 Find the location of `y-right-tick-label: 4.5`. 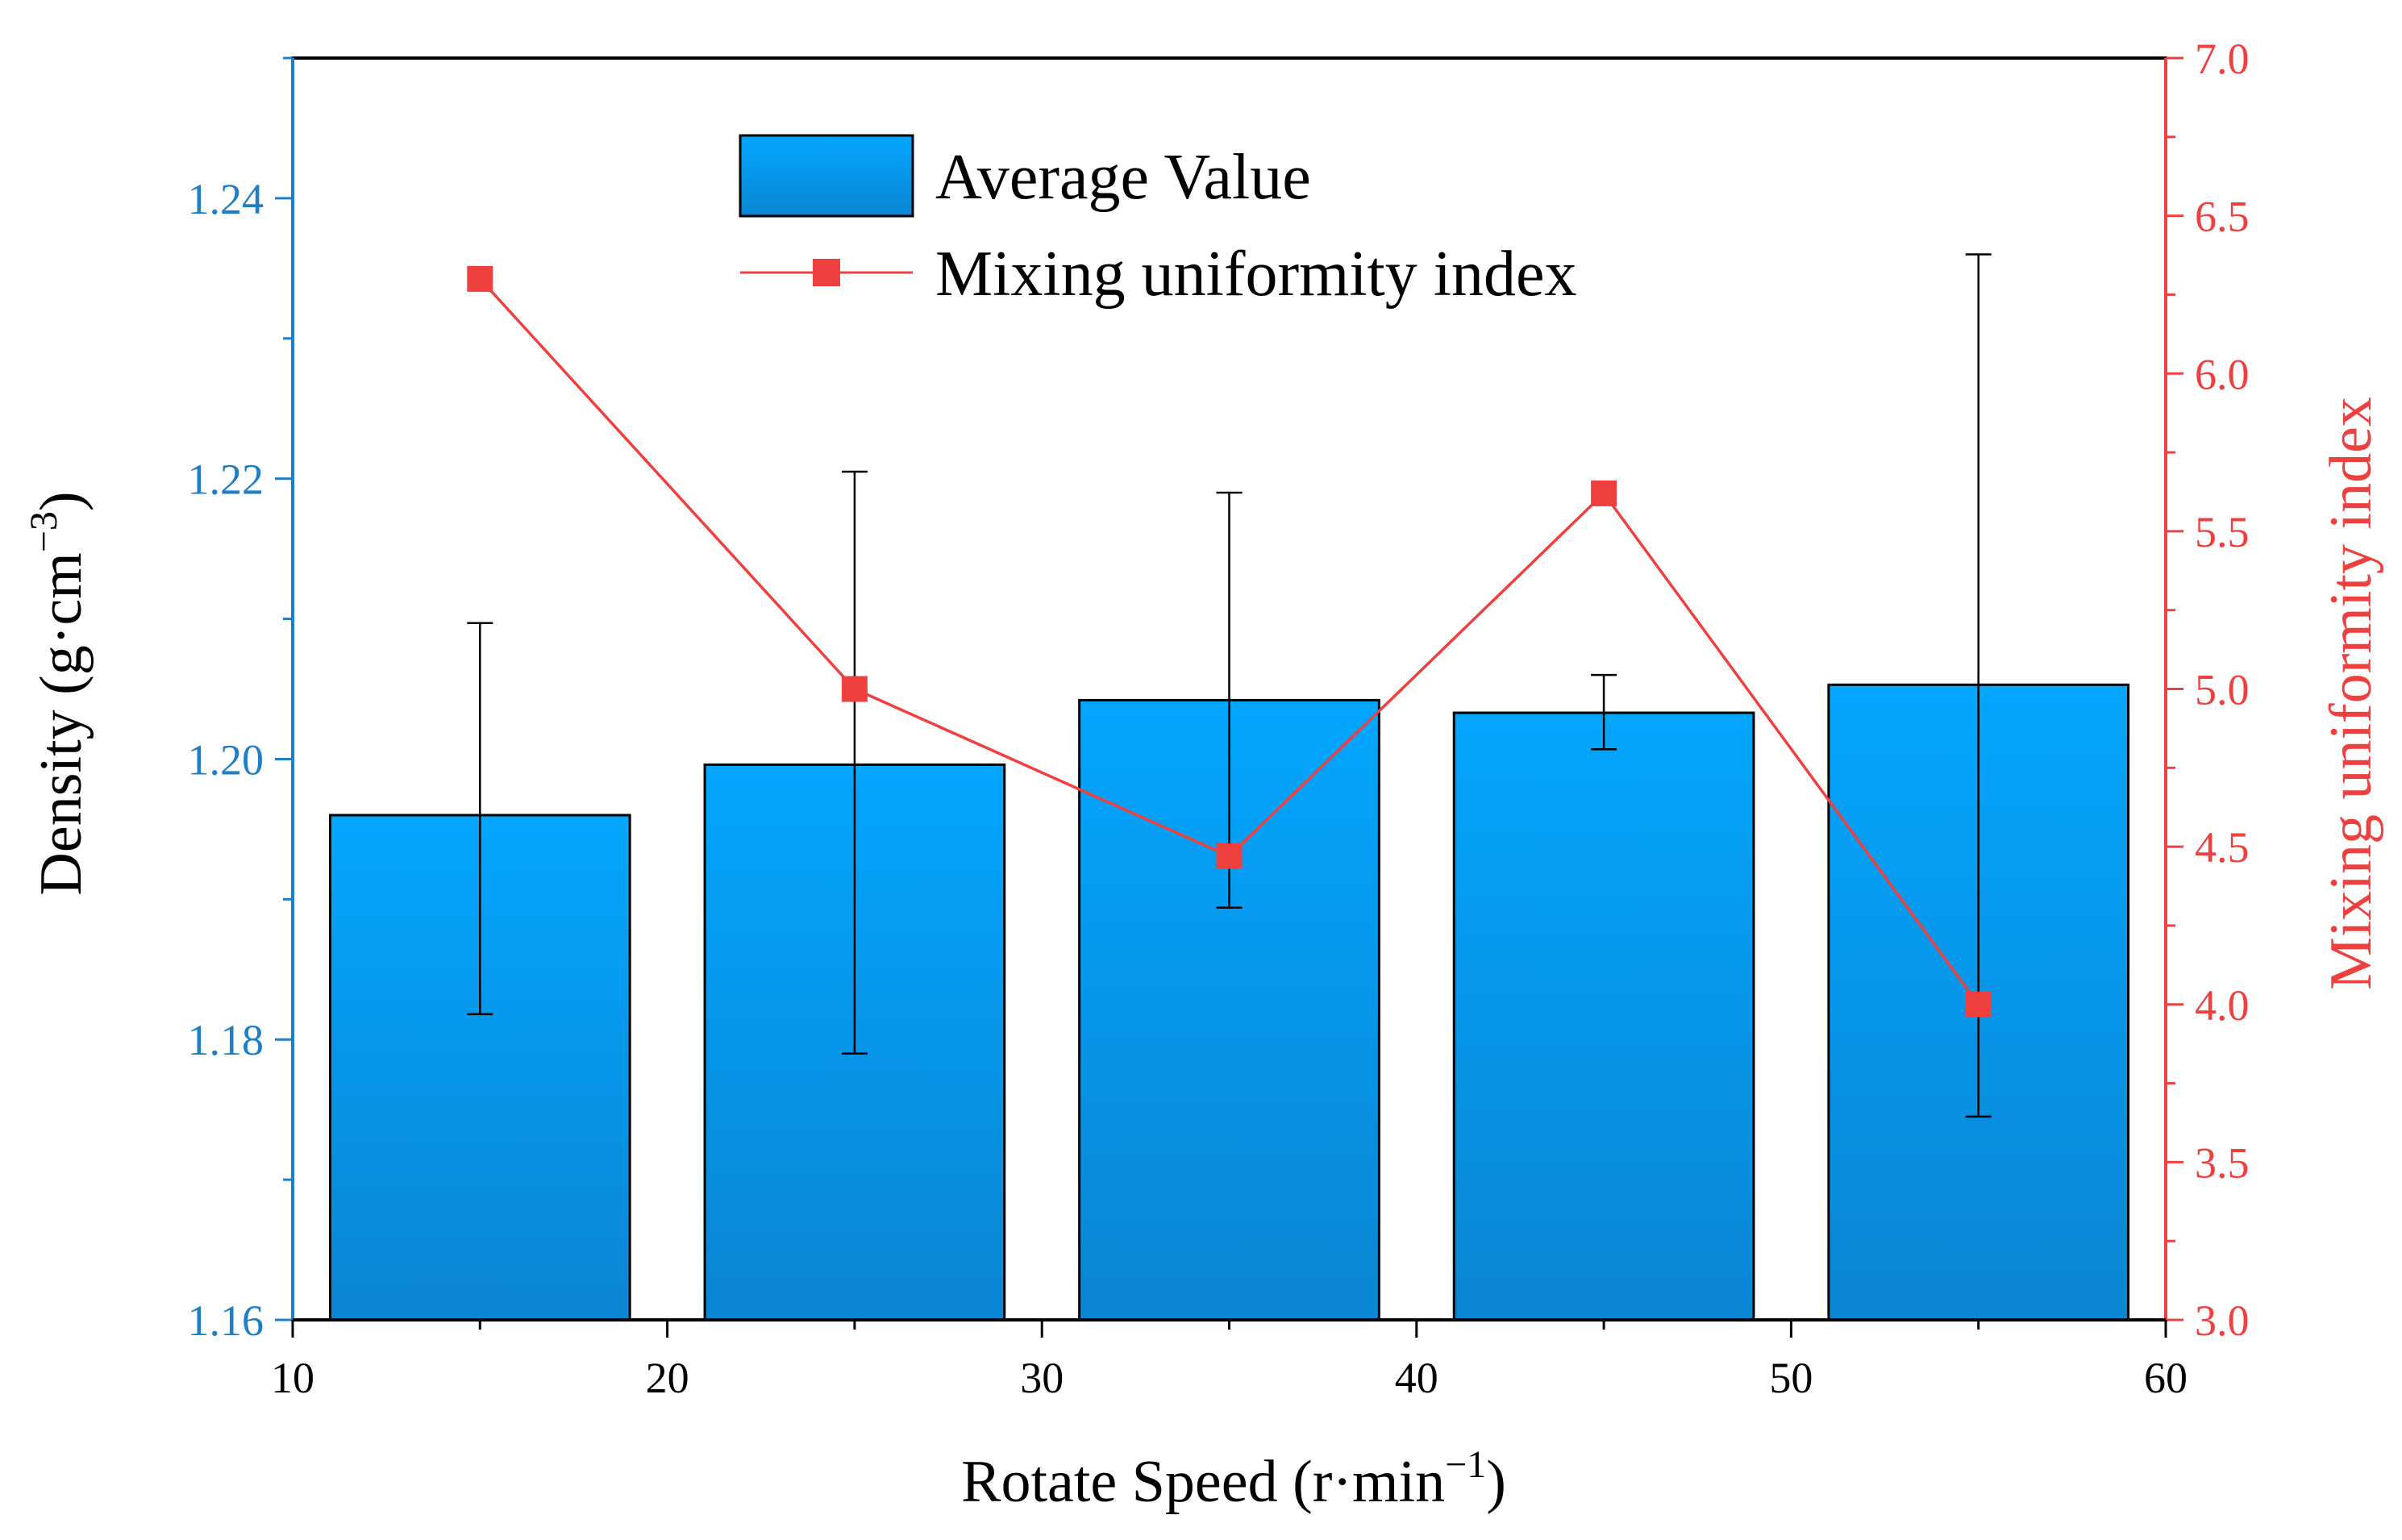

y-right-tick-label: 4.5 is located at coordinates (2223, 847).